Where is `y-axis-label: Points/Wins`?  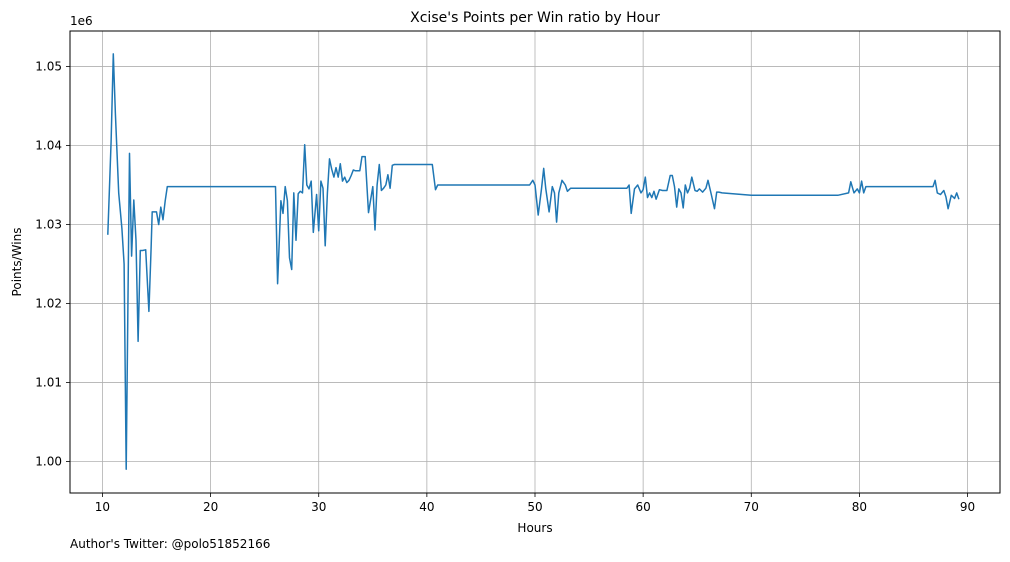
y-axis-label: Points/Wins is located at coordinates (17, 262).